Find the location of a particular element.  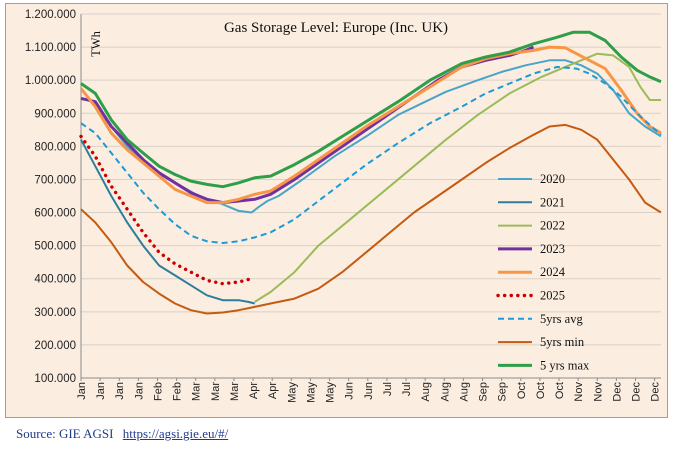

y-tick-label: 800.000 is located at coordinates (55, 147).